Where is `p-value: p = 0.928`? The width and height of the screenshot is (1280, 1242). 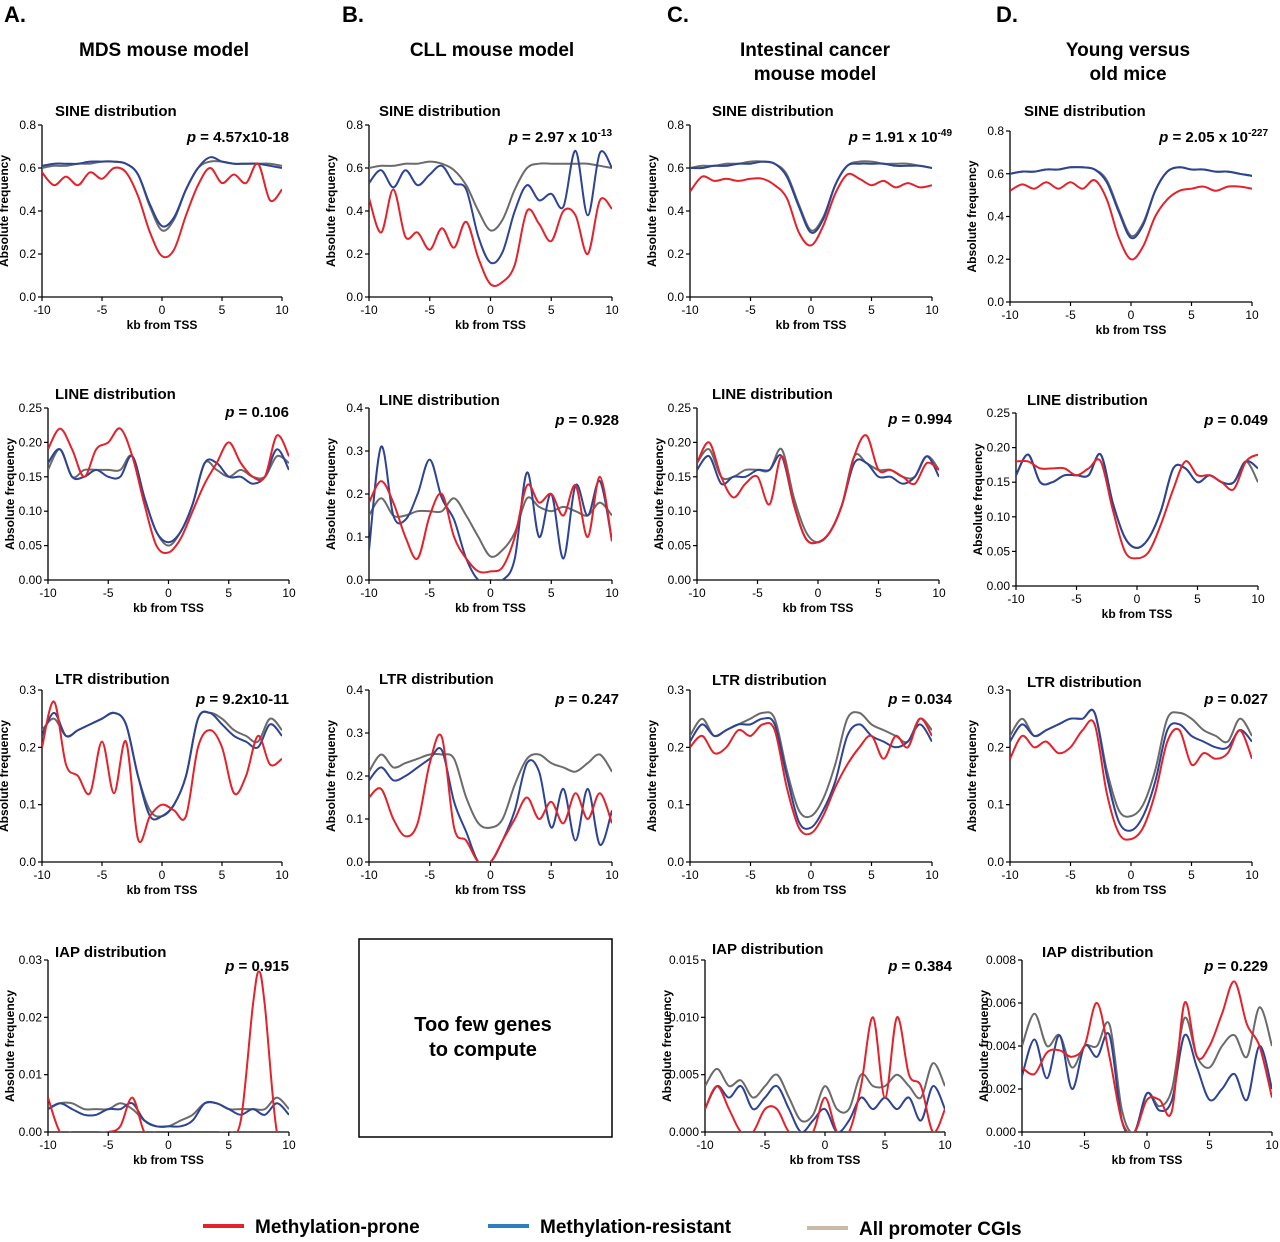 p-value: p = 0.928 is located at coordinates (586, 420).